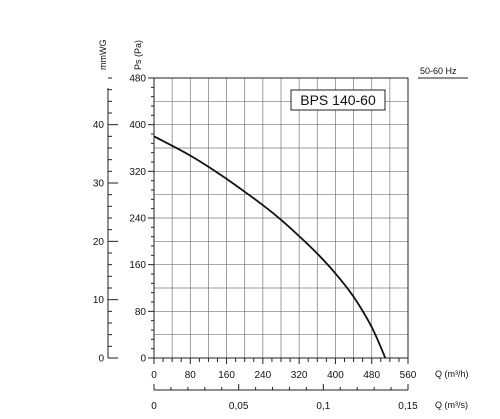  I want to click on m3s-tick-label: 0, so click(154, 406).